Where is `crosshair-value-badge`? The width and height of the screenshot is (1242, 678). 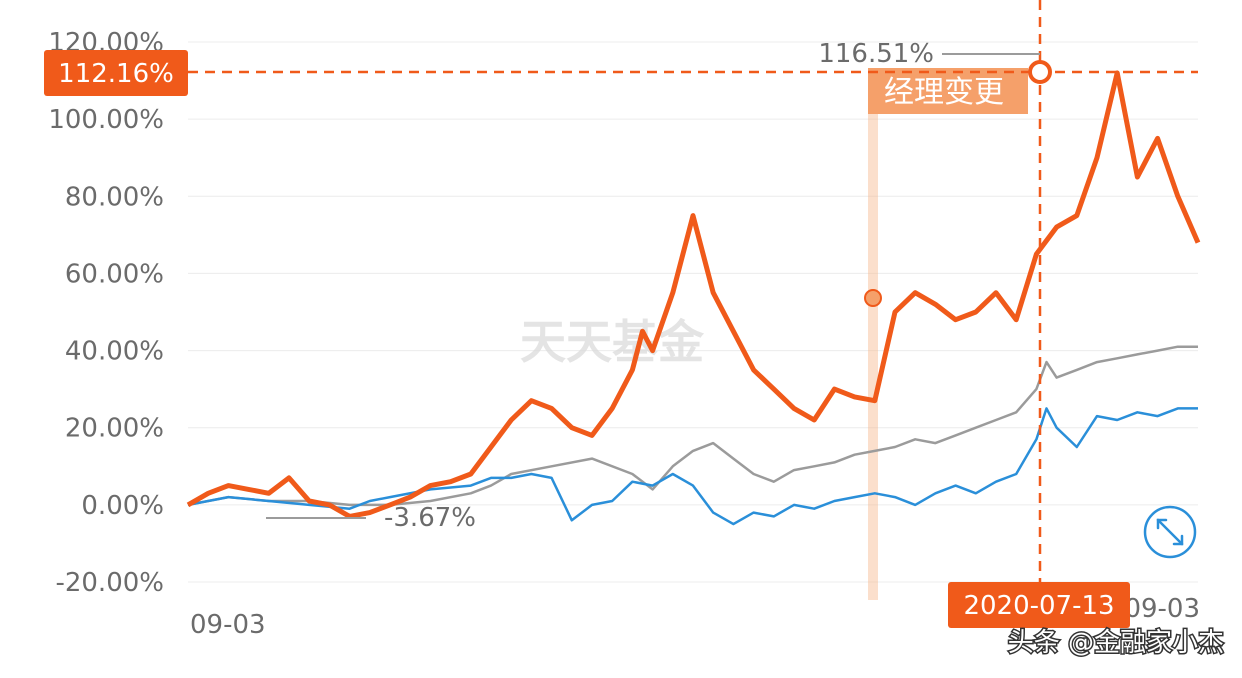
crosshair-value-badge is located at coordinates (116, 73).